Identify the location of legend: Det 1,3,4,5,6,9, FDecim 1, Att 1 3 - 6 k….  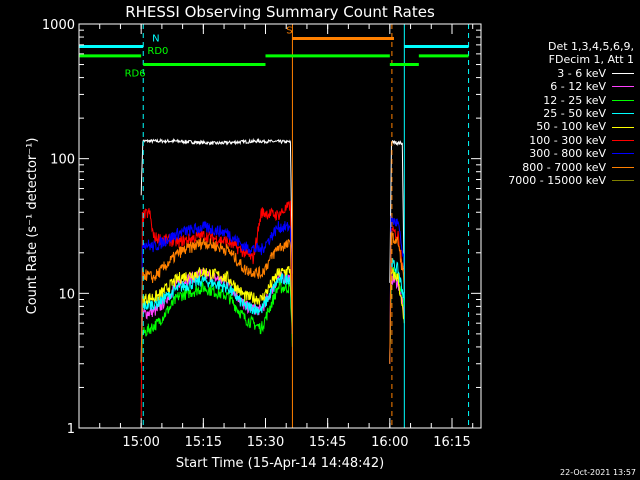
(554, 113).